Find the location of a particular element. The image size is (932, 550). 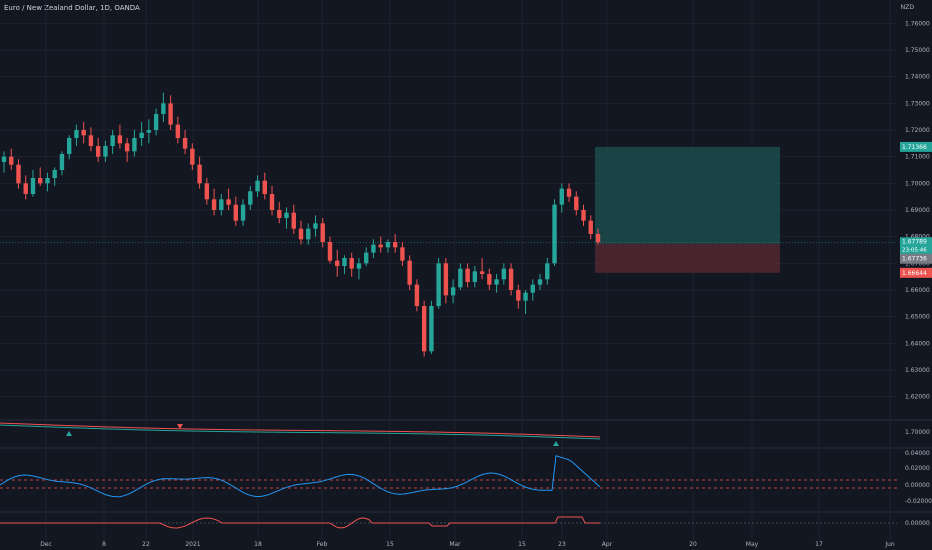

indicator2-axis-label: -0.02000 is located at coordinates (918, 501).